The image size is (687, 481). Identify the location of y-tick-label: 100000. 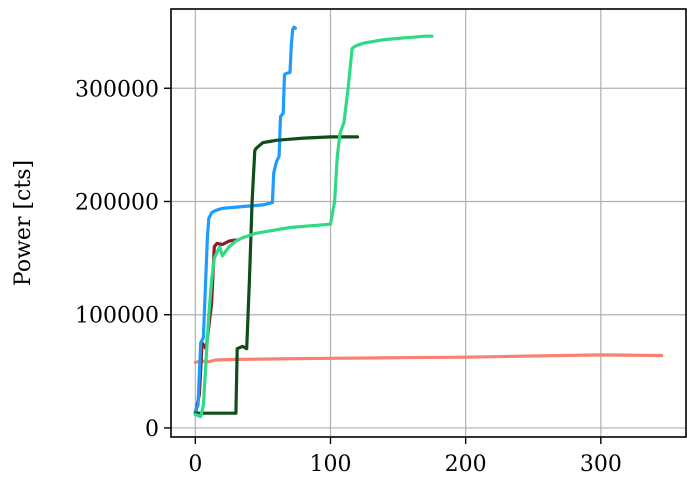
(117, 316).